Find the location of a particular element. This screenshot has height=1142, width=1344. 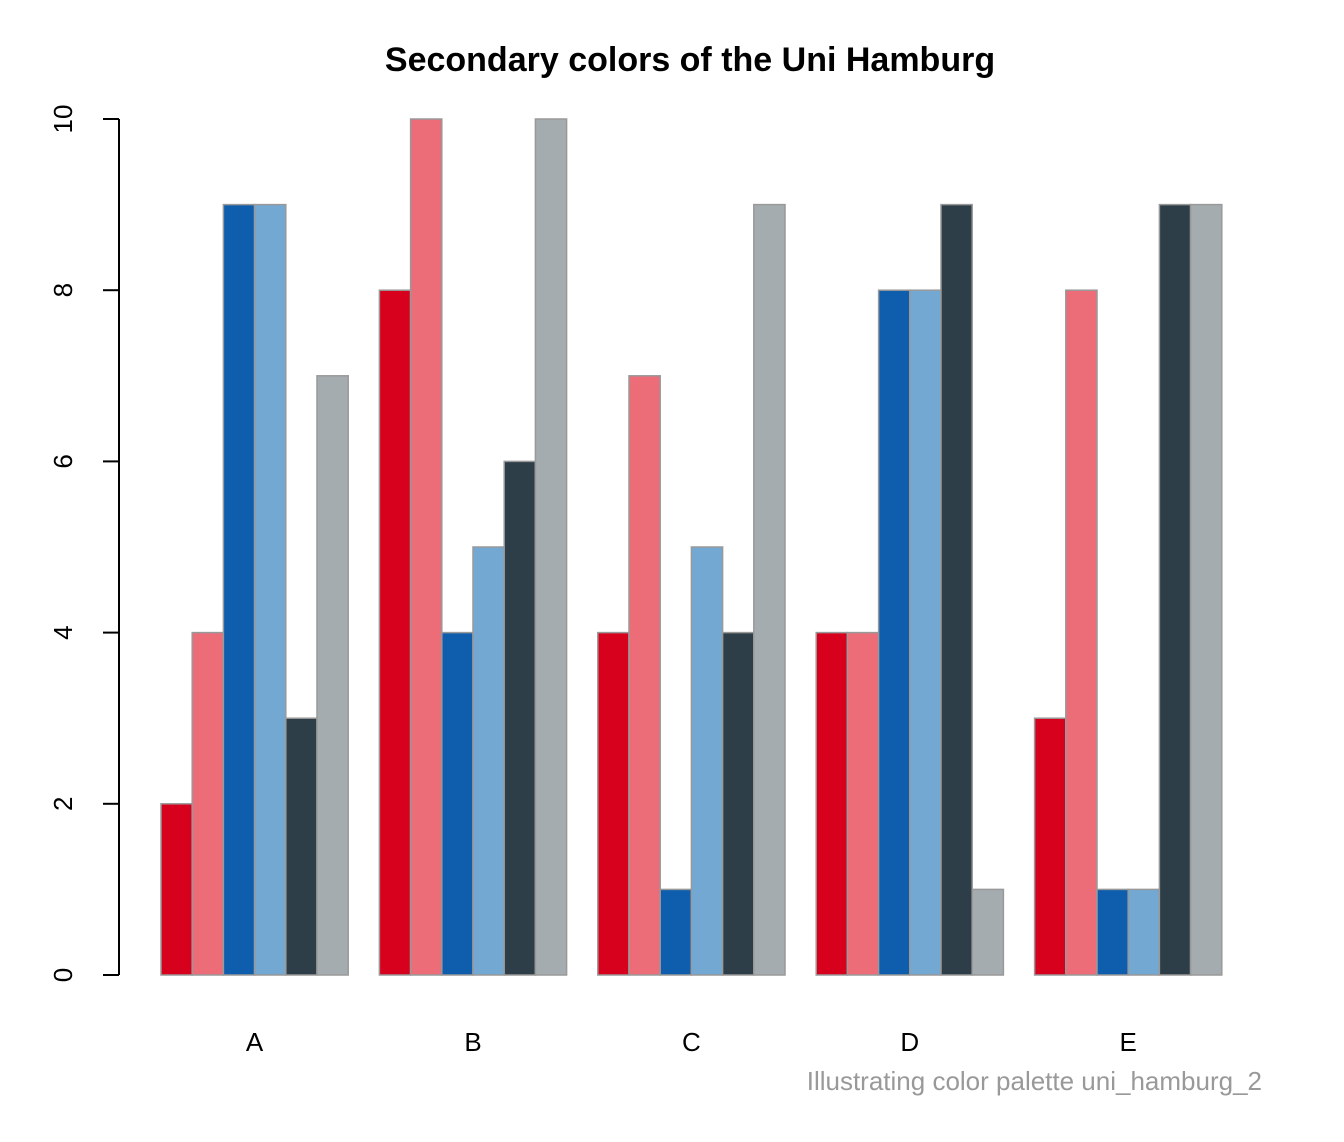

y-tick-label: 6 is located at coordinates (63, 461).